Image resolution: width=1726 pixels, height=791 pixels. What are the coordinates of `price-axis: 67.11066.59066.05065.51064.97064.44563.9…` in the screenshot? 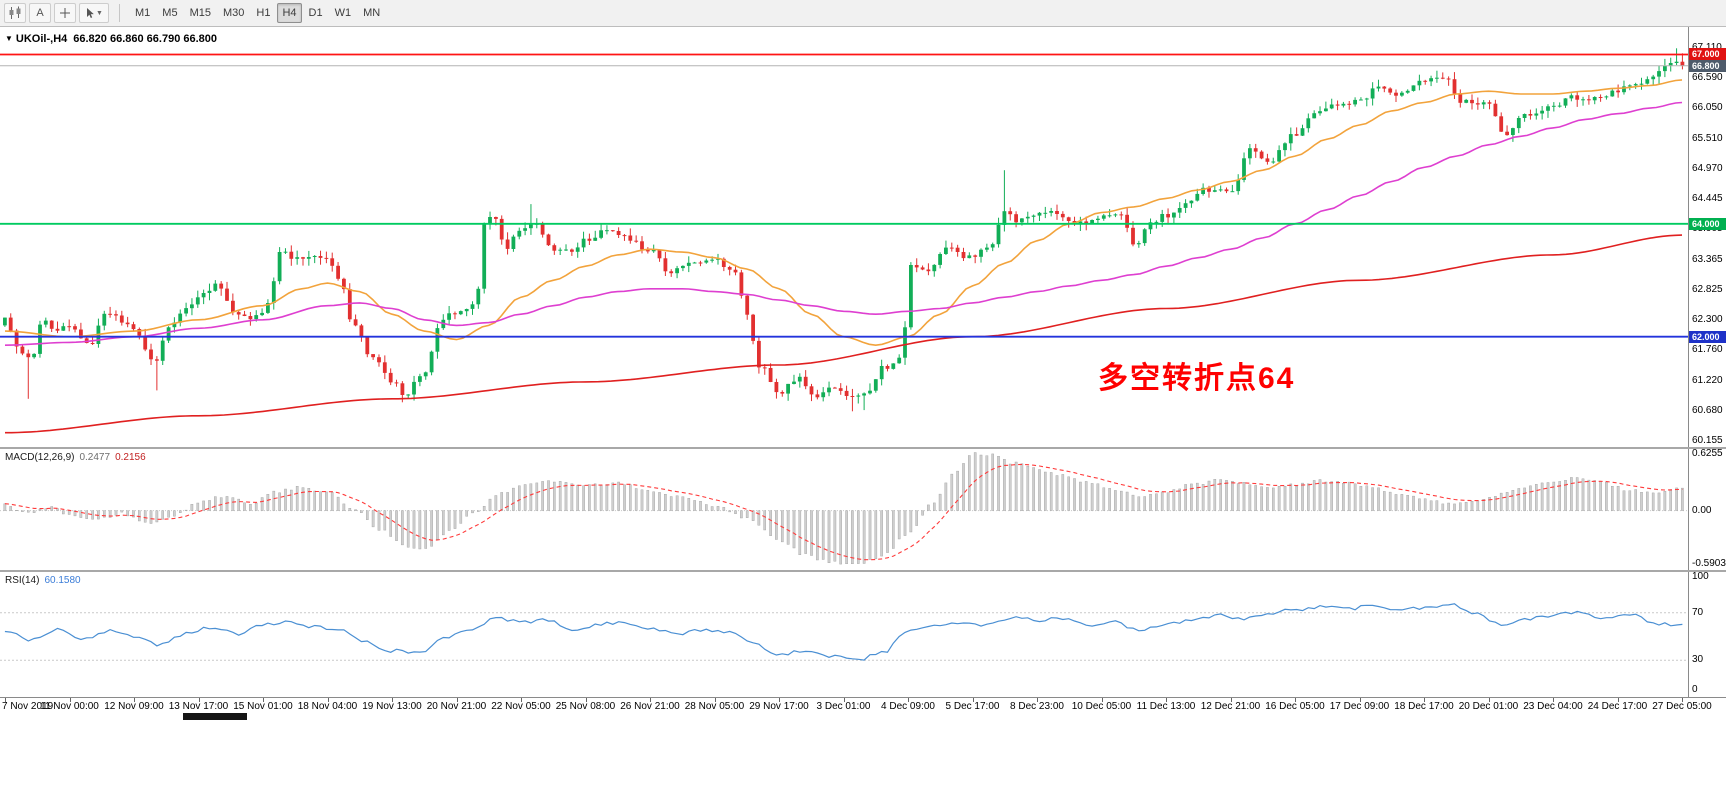 It's located at (1707, 237).